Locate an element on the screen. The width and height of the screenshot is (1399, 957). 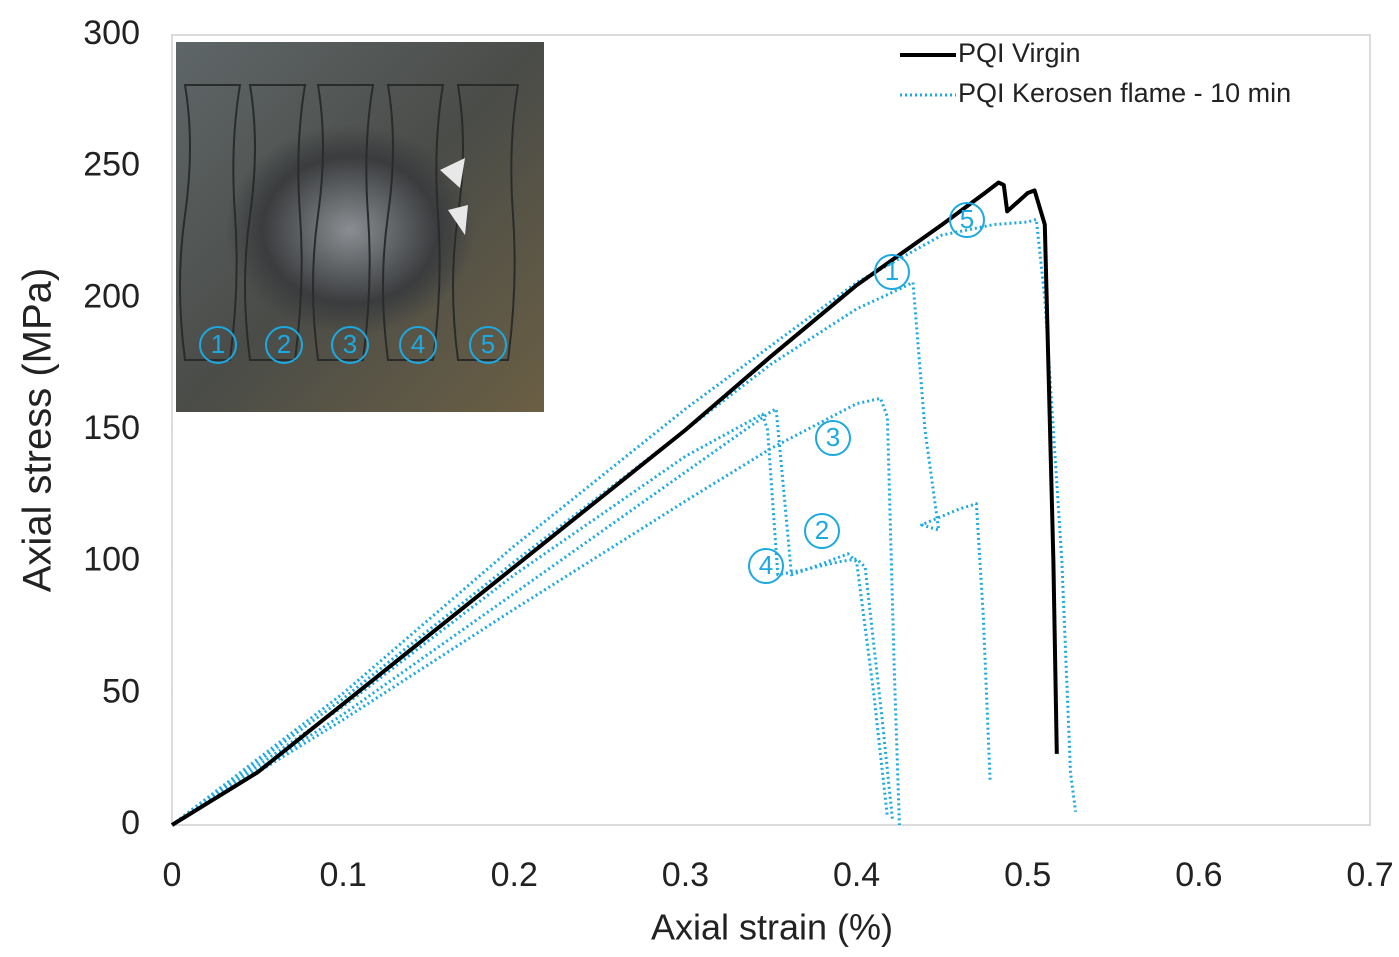
annotation-label: 4 is located at coordinates (766, 565).